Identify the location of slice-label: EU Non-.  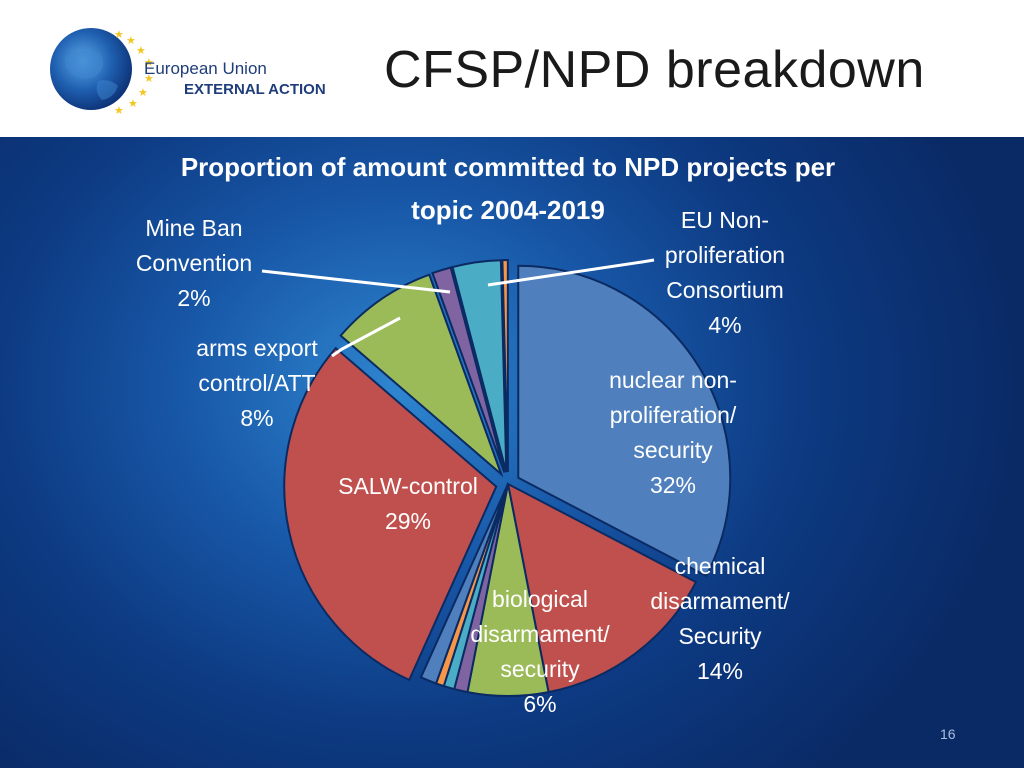
(725, 220).